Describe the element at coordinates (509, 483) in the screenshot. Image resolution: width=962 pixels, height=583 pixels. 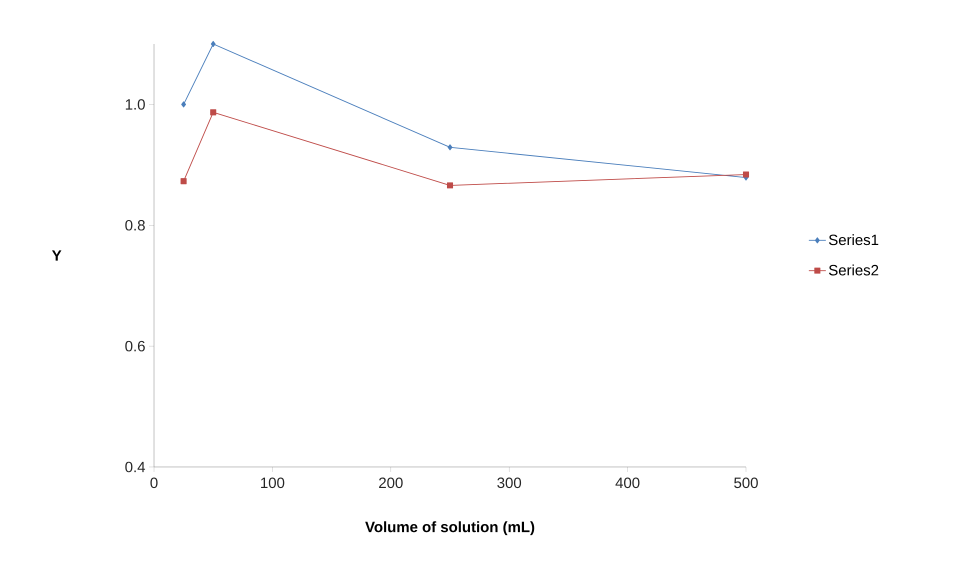
I see `x-tick-label: 300` at that location.